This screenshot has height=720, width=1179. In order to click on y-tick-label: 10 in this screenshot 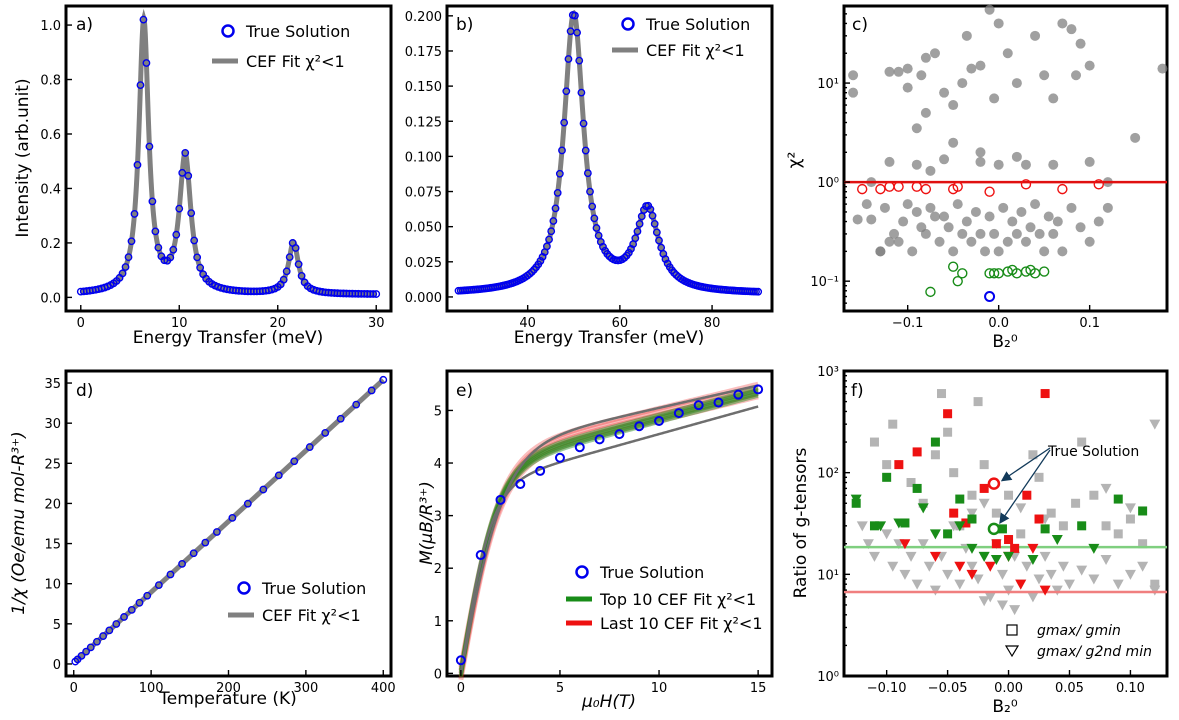, I will do `click(52, 585)`.